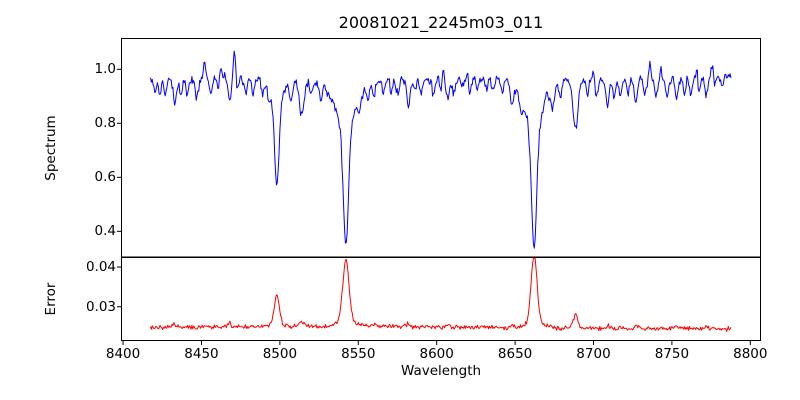 The width and height of the screenshot is (800, 400). Describe the element at coordinates (51, 148) in the screenshot. I see `spectrum-y-axis-label: Spectrum` at that location.